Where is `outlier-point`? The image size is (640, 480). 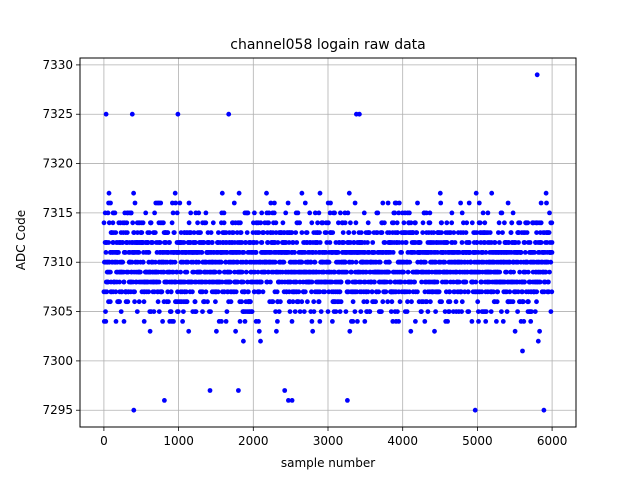 outlier-point is located at coordinates (288, 400).